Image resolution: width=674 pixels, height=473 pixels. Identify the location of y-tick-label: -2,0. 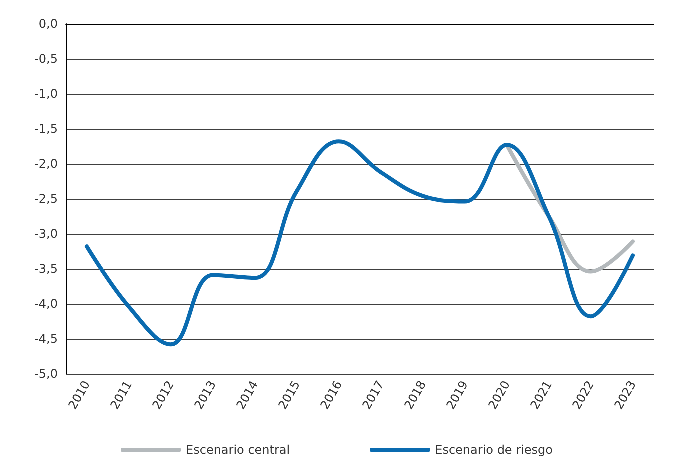
(46, 164).